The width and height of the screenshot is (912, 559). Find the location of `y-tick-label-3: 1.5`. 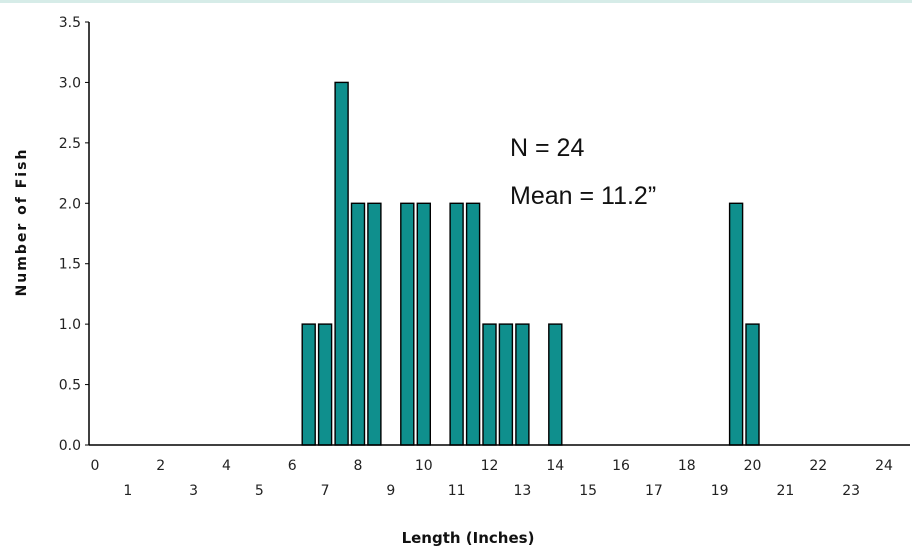

y-tick-label-3: 1.5 is located at coordinates (70, 265).